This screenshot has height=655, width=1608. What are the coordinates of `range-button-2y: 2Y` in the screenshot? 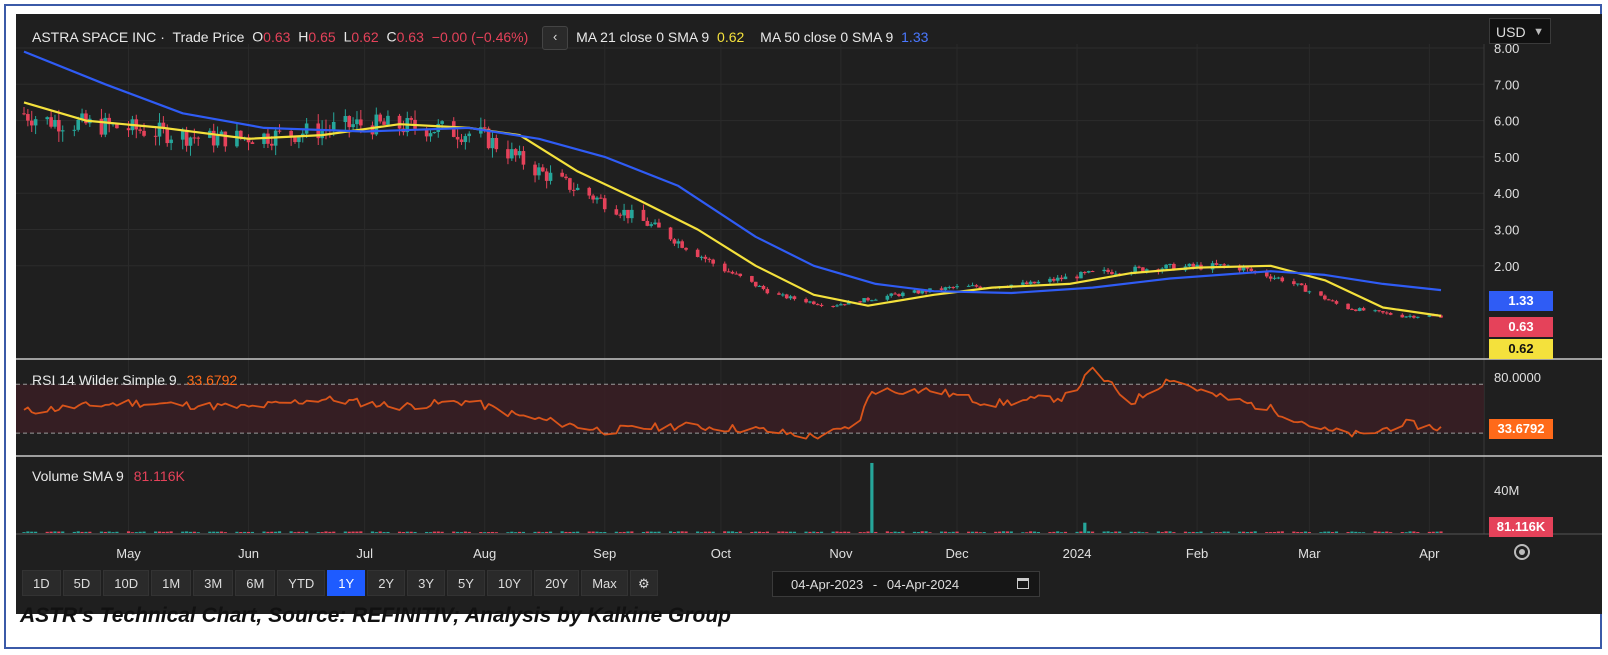 It's located at (386, 583).